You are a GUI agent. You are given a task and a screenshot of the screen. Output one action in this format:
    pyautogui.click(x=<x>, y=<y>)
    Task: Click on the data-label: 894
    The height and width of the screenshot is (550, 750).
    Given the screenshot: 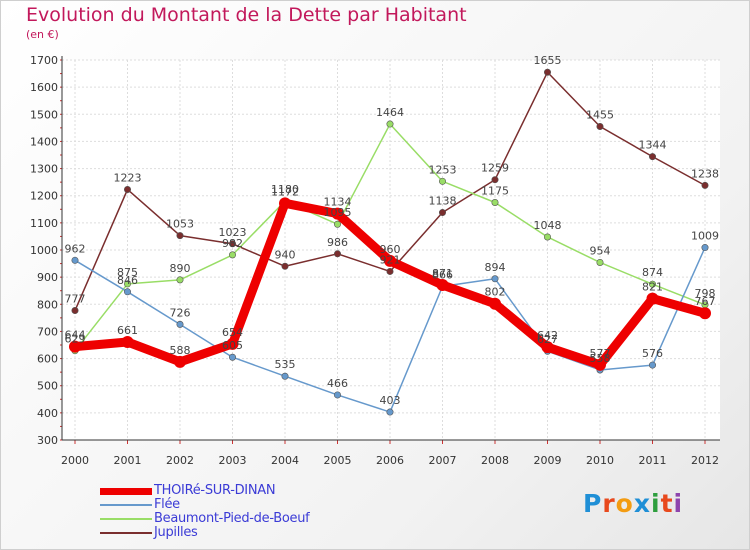 What is the action you would take?
    pyautogui.click(x=495, y=267)
    